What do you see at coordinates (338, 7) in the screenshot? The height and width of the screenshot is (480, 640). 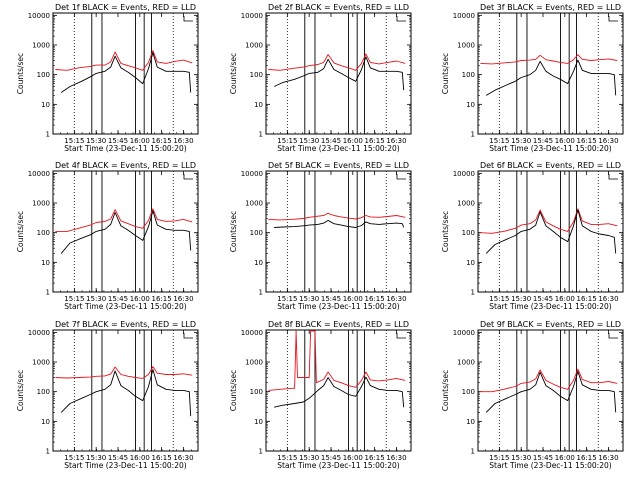 I see `panel-title: Det 2f BLACK = Events, RED = LLD` at bounding box center [338, 7].